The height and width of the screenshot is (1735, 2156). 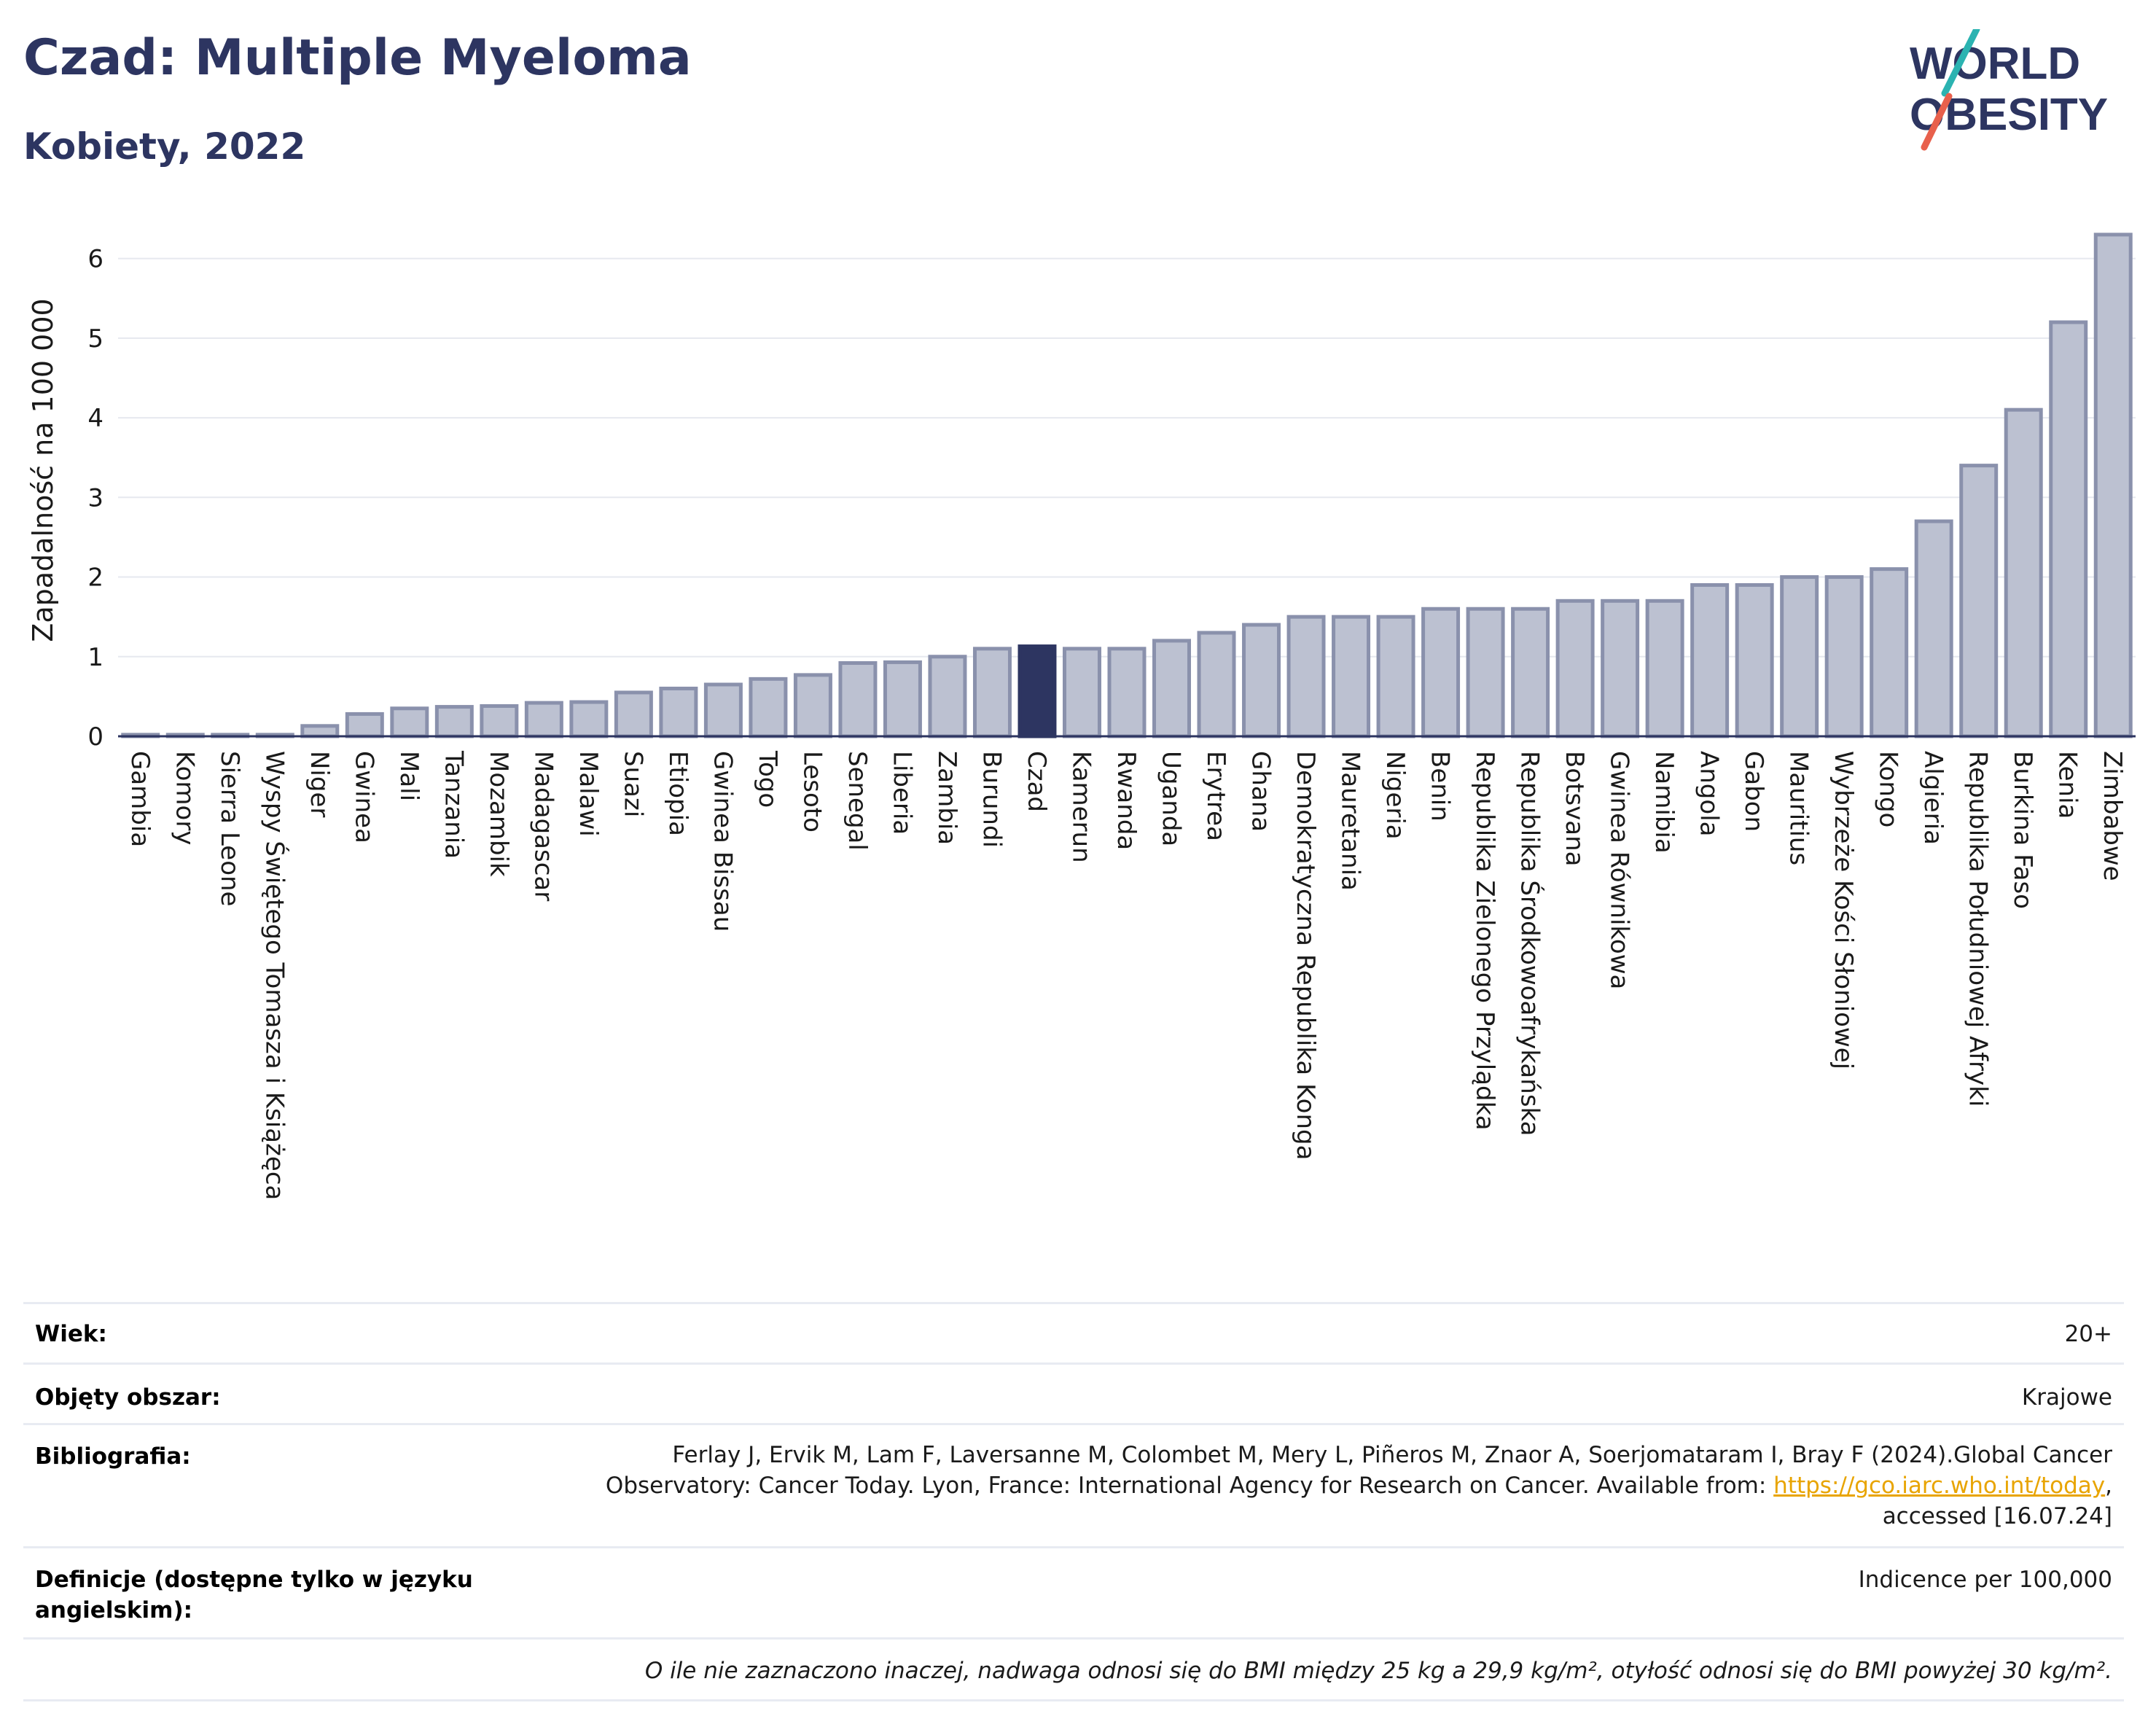 I want to click on bar-mauritius, so click(x=1799, y=656).